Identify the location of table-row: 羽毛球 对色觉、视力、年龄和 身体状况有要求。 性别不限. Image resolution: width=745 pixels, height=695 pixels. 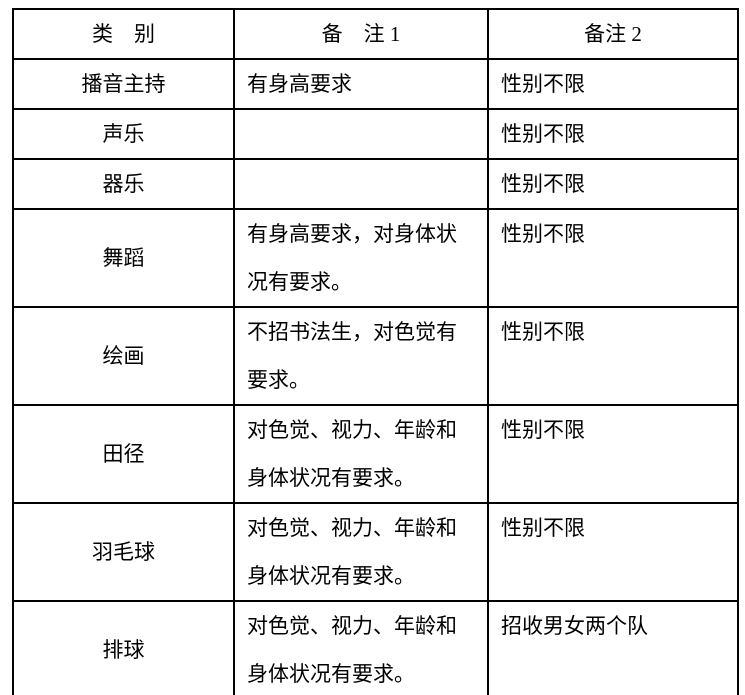
(375, 552).